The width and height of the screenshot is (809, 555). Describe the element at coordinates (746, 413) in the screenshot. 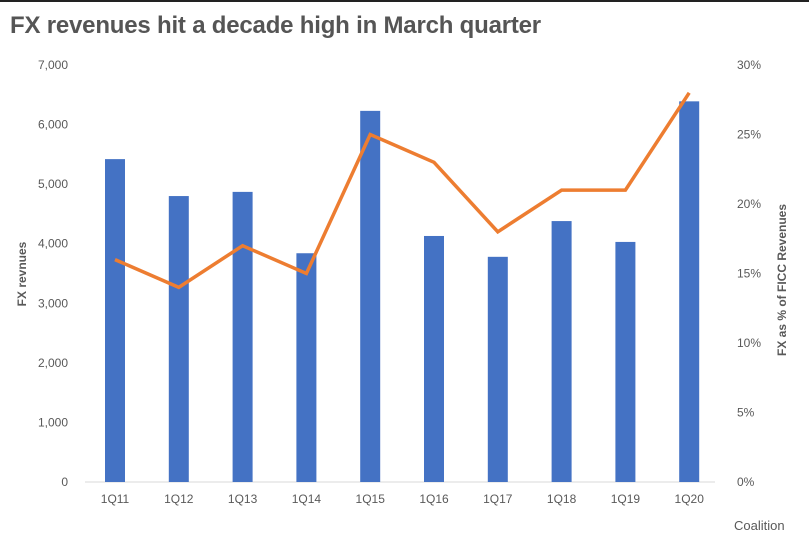

I see `right-tick-label: 5%` at that location.